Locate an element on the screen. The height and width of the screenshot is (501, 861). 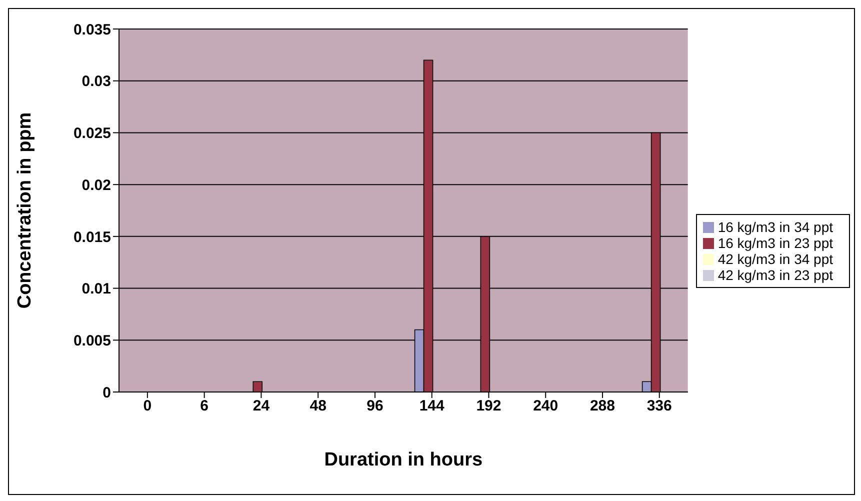
y-tick-label: 0.025 is located at coordinates (92, 133).